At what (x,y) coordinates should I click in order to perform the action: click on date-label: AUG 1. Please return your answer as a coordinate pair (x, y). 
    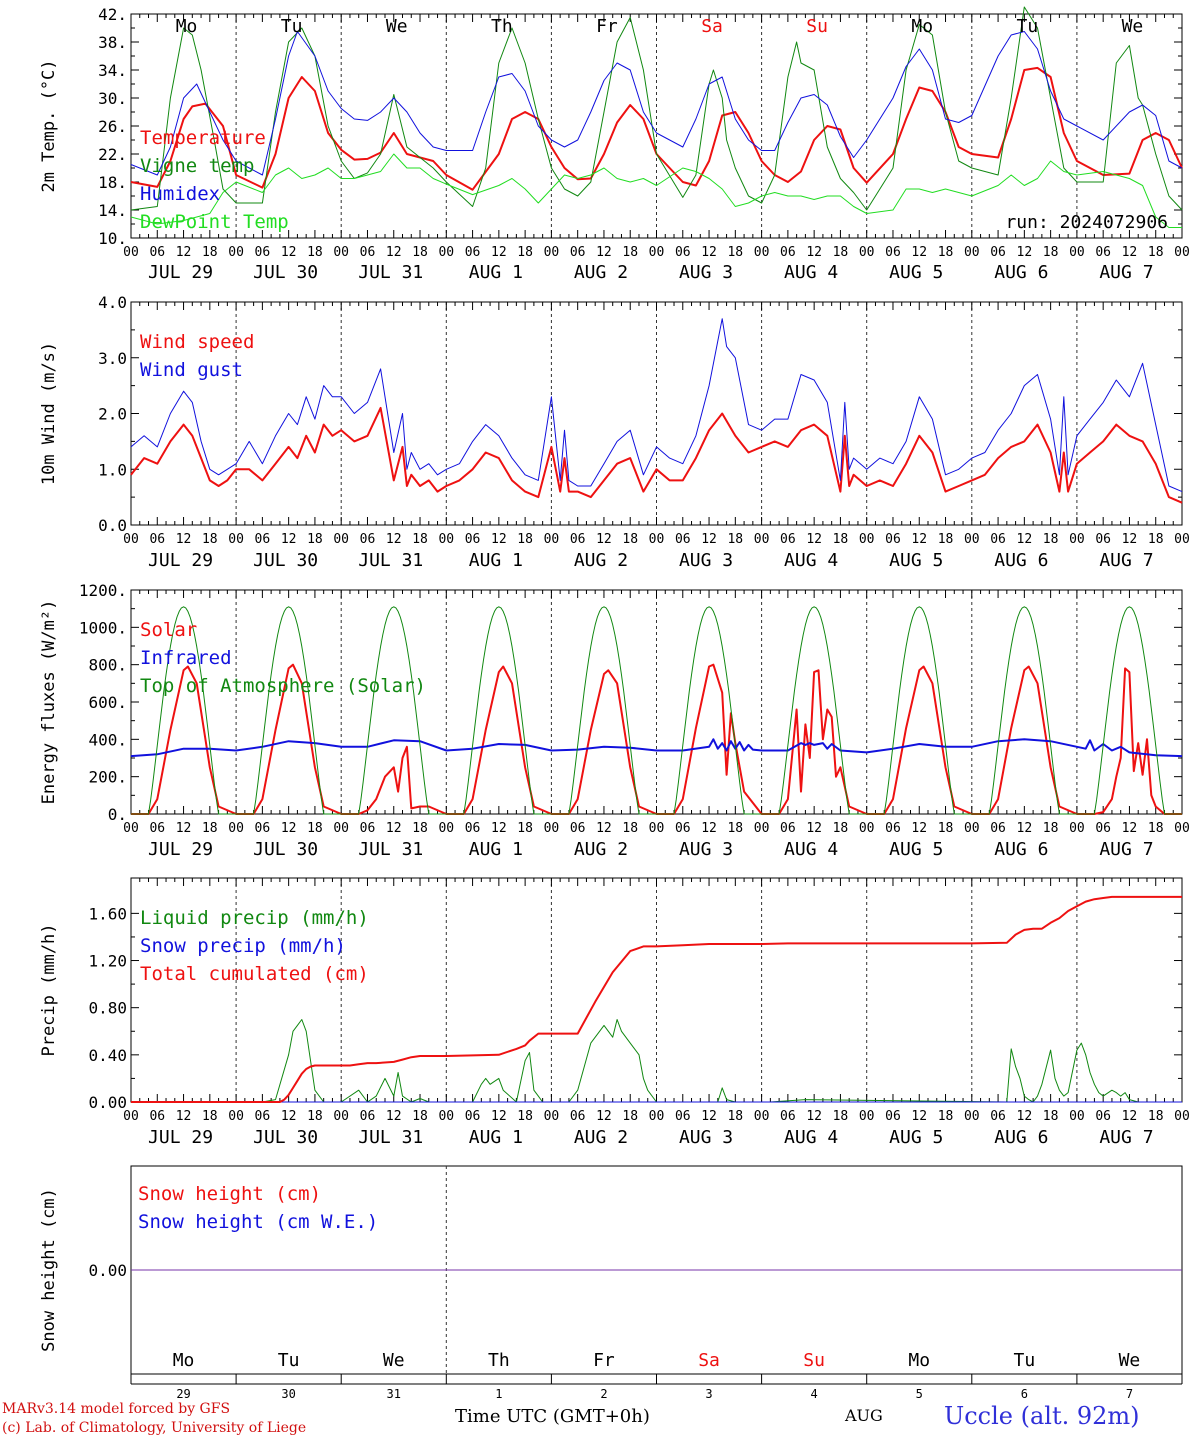
    Looking at the image, I should click on (496, 560).